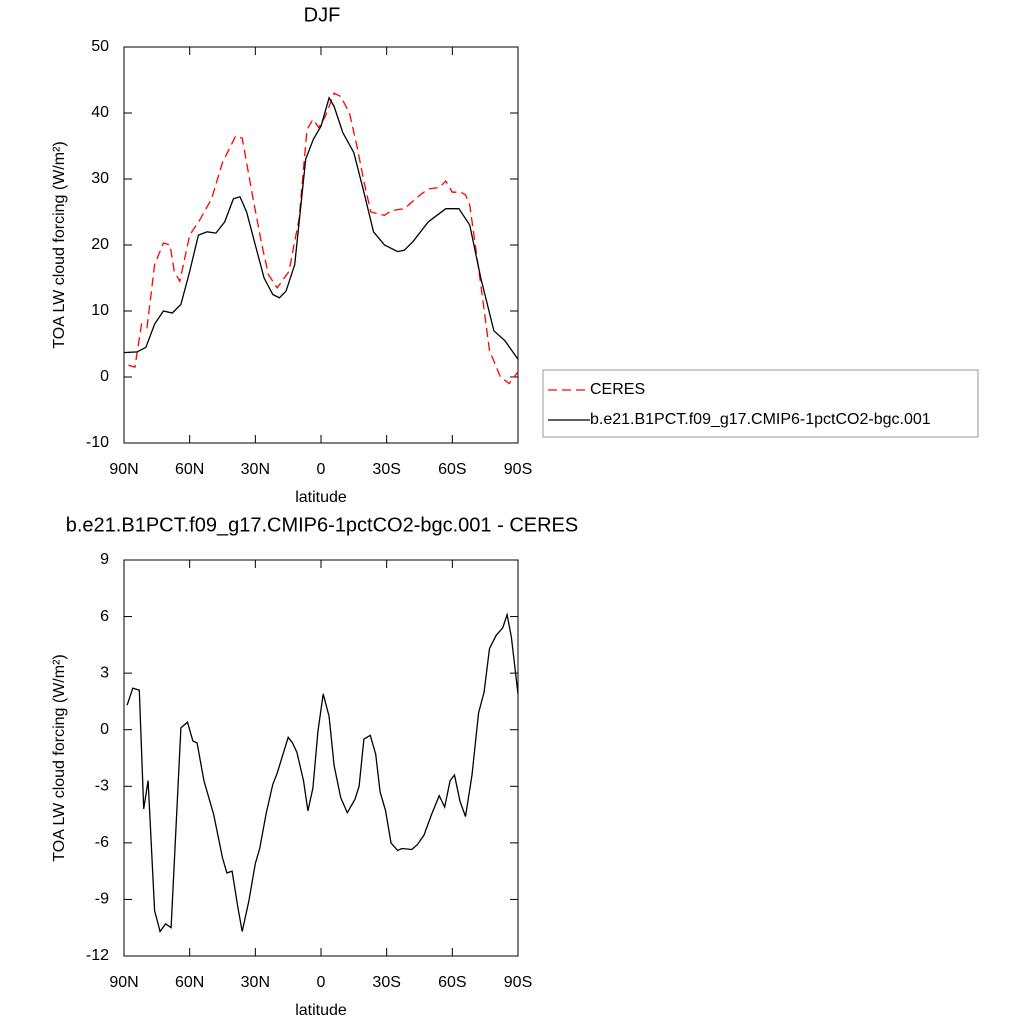  I want to click on y-tick-label: 20, so click(100, 244).